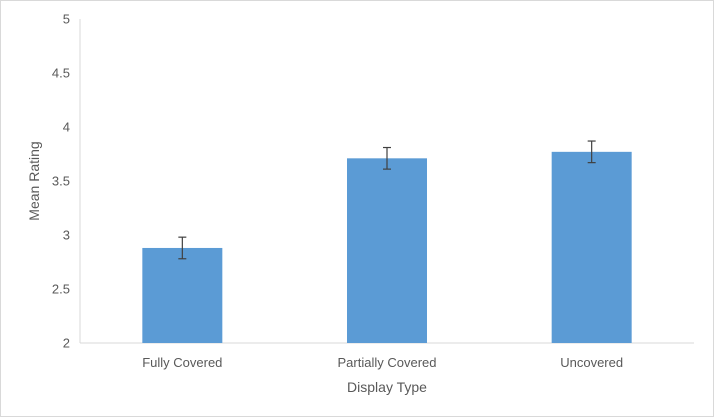 The height and width of the screenshot is (417, 714). What do you see at coordinates (34, 180) in the screenshot?
I see `y-axis-title: Mean Rating` at bounding box center [34, 180].